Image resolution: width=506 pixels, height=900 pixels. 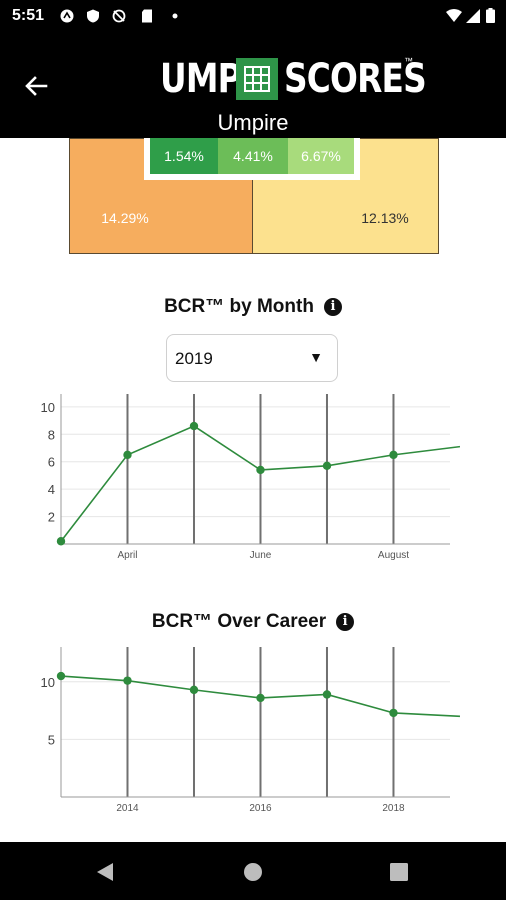 I want to click on status-time: 5:51, so click(x=28, y=15).